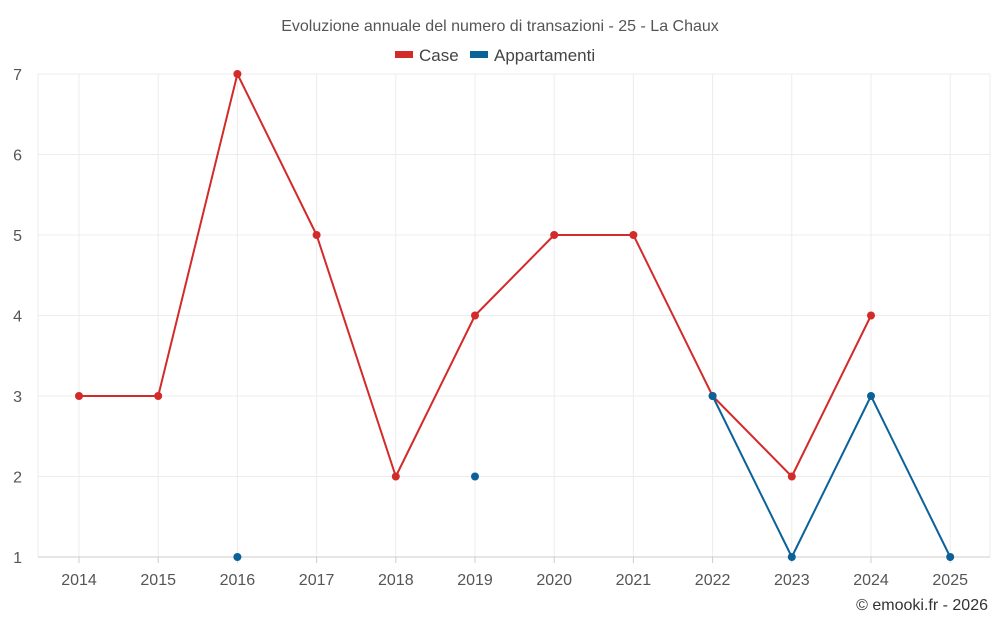  Describe the element at coordinates (158, 396) in the screenshot. I see `data-point-case-2015` at that location.